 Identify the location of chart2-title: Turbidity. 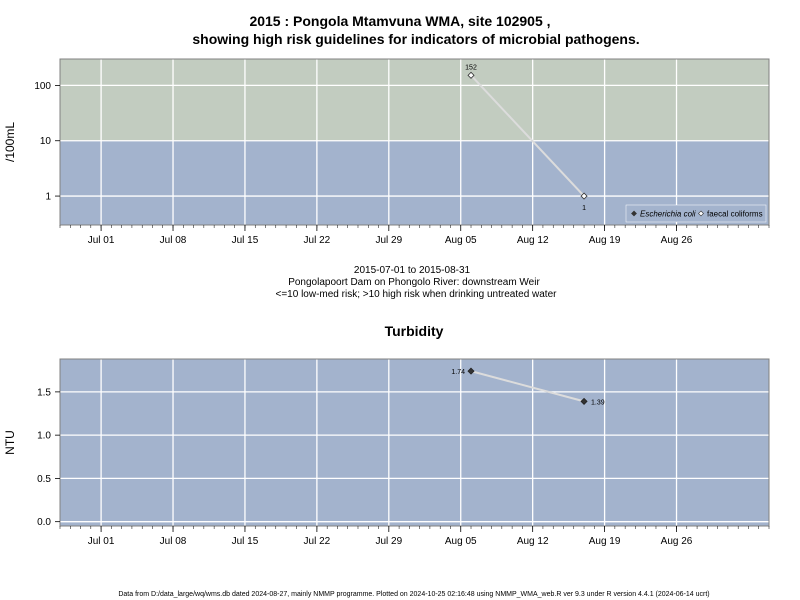
(414, 331).